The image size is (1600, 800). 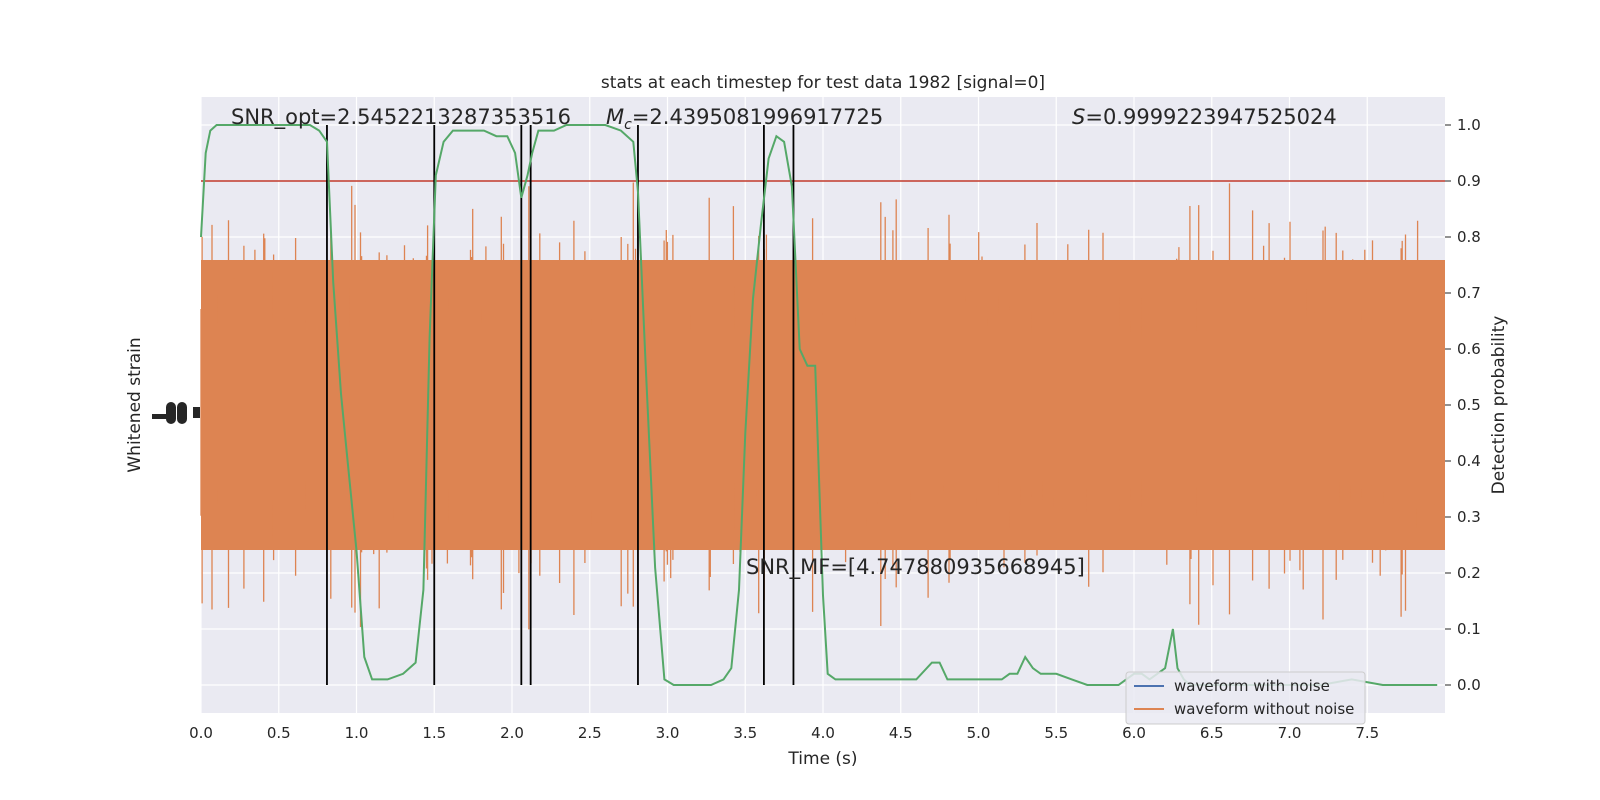 What do you see at coordinates (590, 733) in the screenshot?
I see `x-tick-label: 2.5` at bounding box center [590, 733].